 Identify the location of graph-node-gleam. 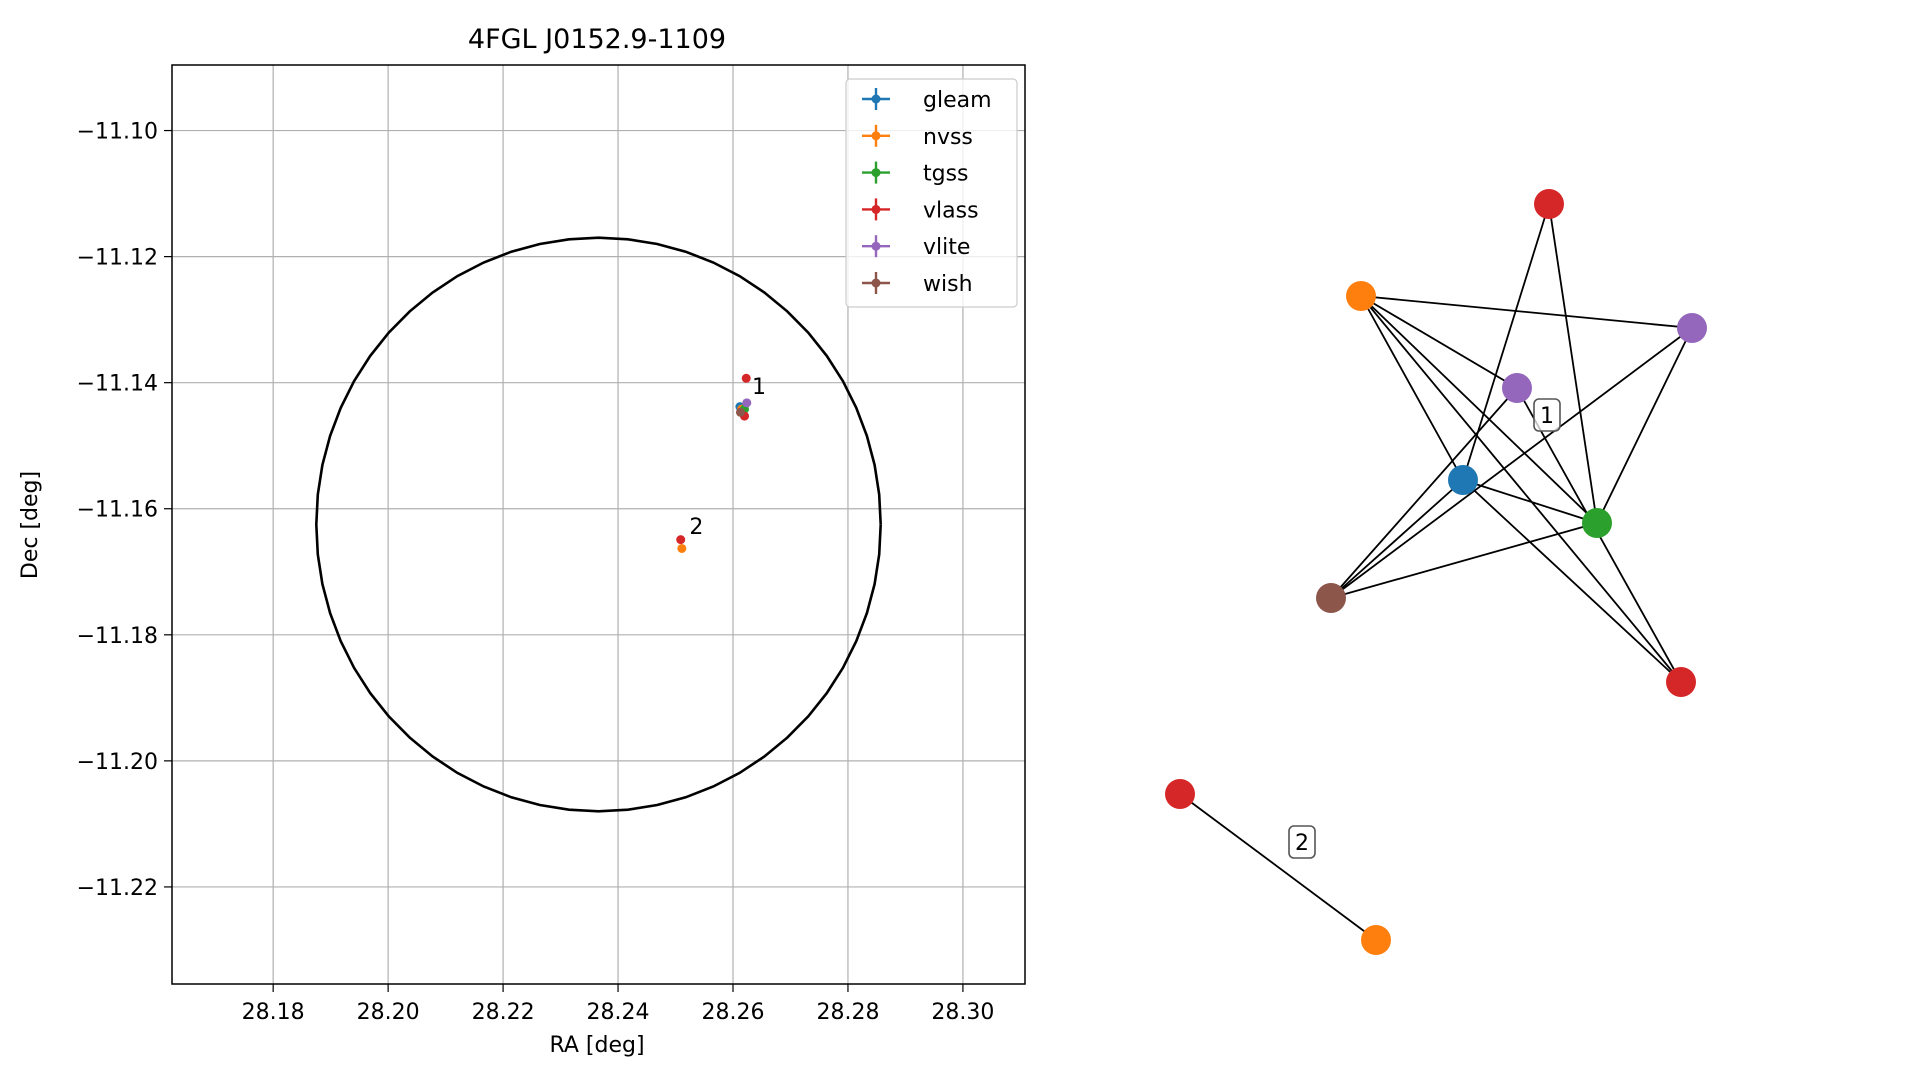
(1463, 480).